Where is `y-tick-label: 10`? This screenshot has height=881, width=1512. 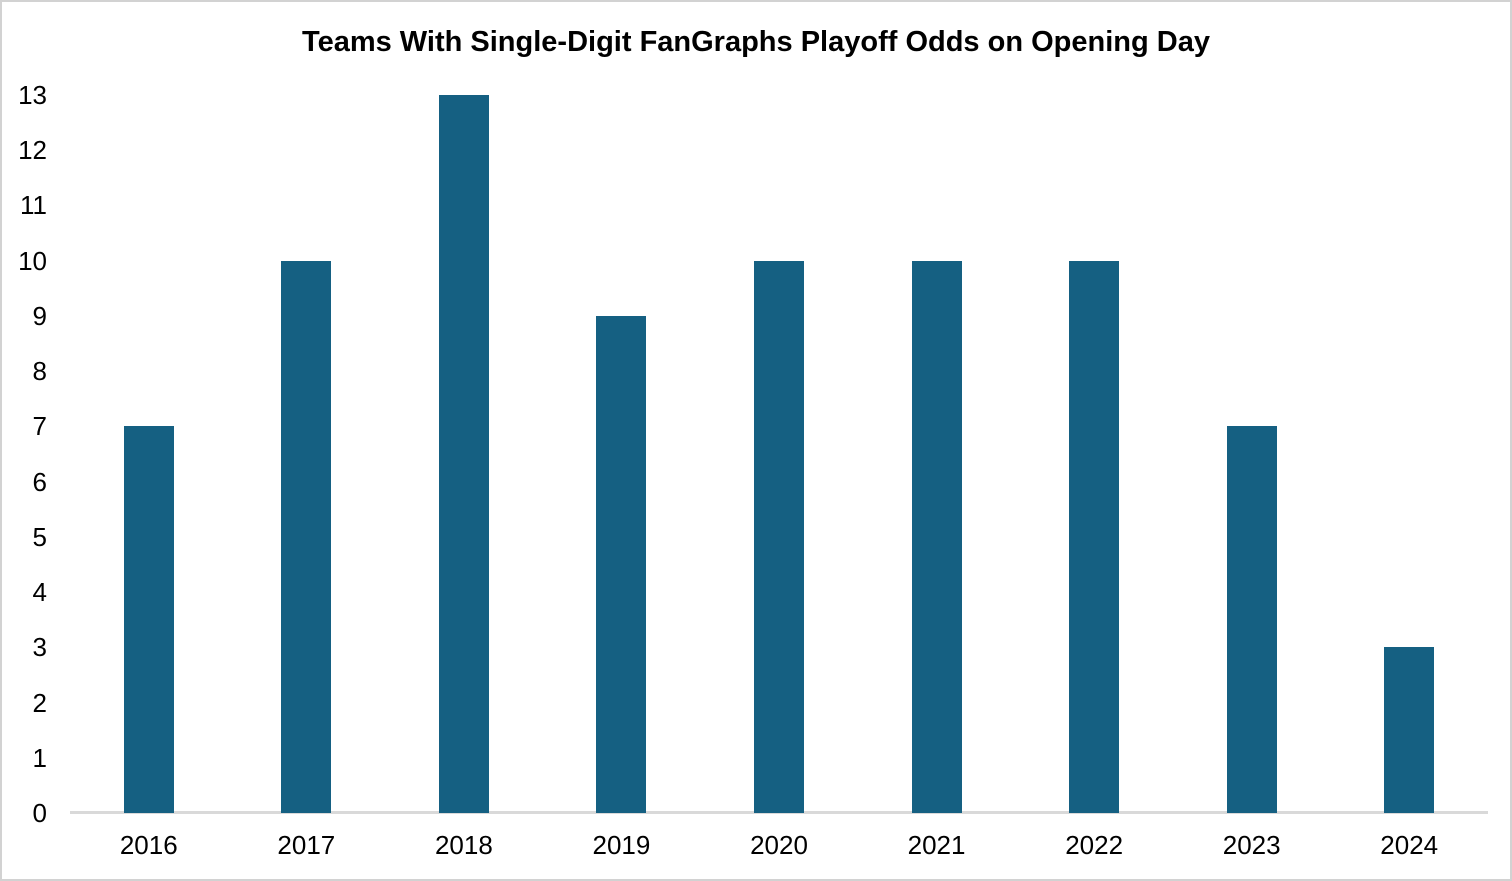 y-tick-label: 10 is located at coordinates (32, 260).